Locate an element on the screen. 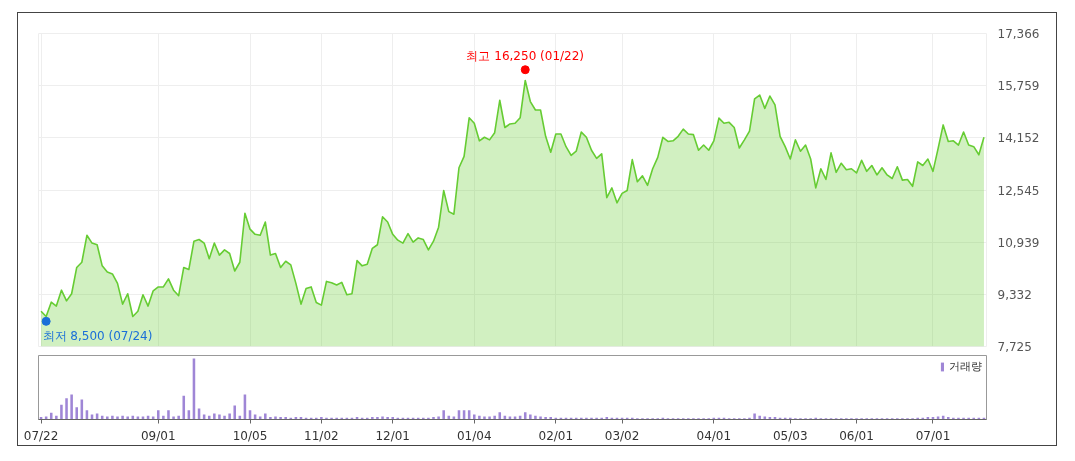 The image size is (1075, 461). legend-label: 거래량 is located at coordinates (965, 366).